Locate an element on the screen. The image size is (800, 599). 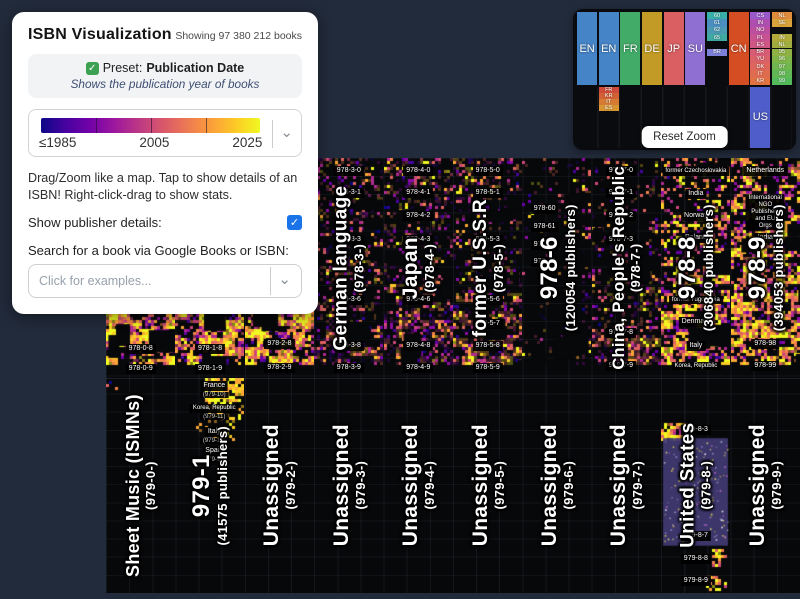
minimap-column-4: JP is located at coordinates (673, 48).